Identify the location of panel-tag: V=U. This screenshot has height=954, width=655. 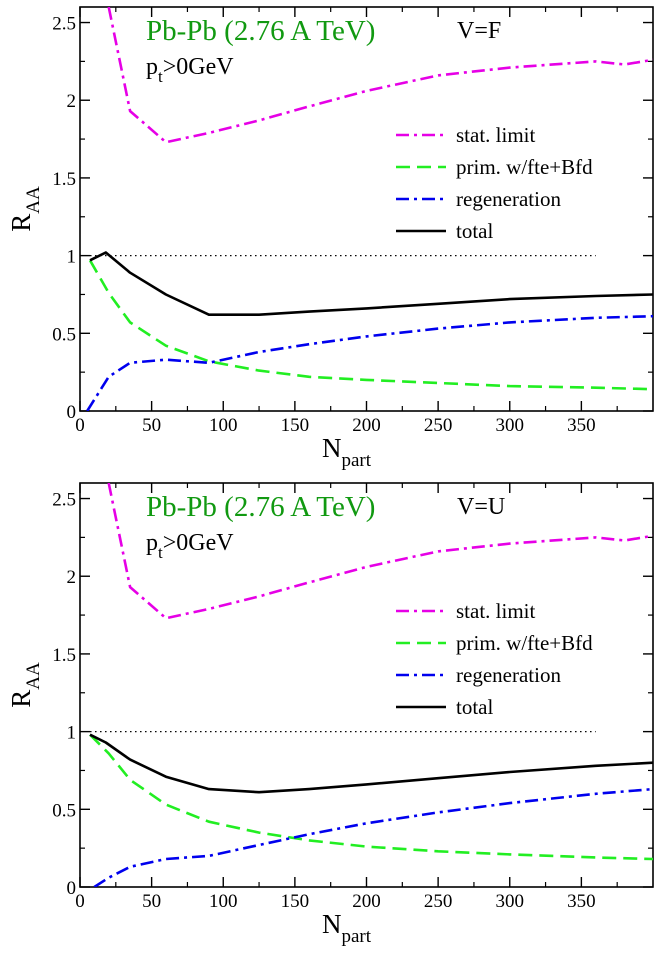
(481, 507).